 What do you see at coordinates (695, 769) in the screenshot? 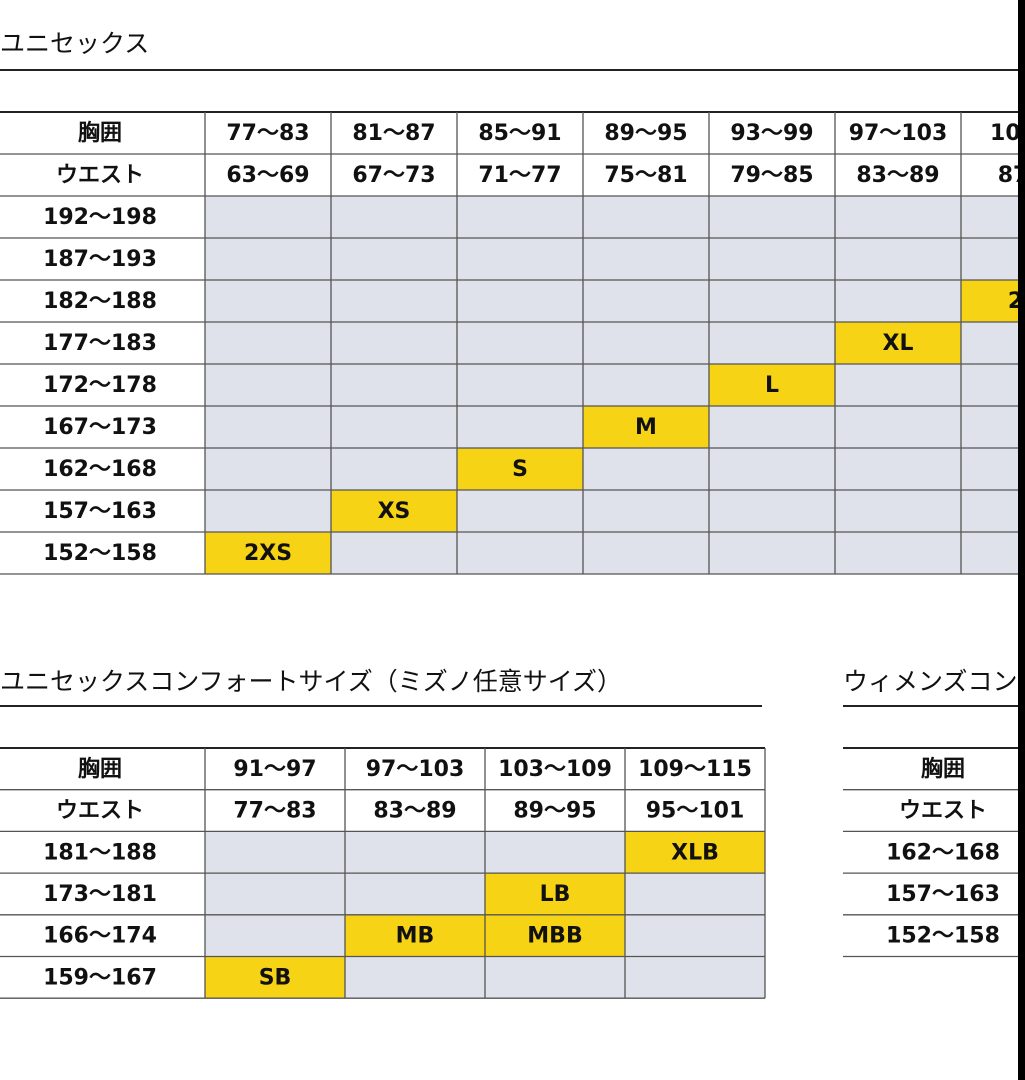
I see `chest-label: 109～115` at bounding box center [695, 769].